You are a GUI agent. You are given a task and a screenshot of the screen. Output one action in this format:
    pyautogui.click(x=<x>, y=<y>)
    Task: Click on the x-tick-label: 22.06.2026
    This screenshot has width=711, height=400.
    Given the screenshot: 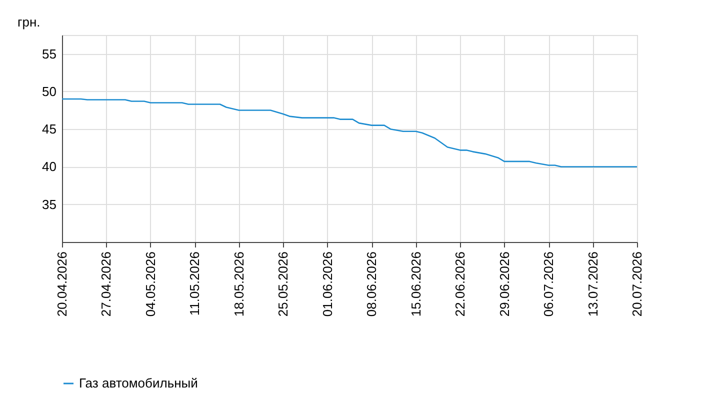 What is the action you would take?
    pyautogui.click(x=460, y=284)
    